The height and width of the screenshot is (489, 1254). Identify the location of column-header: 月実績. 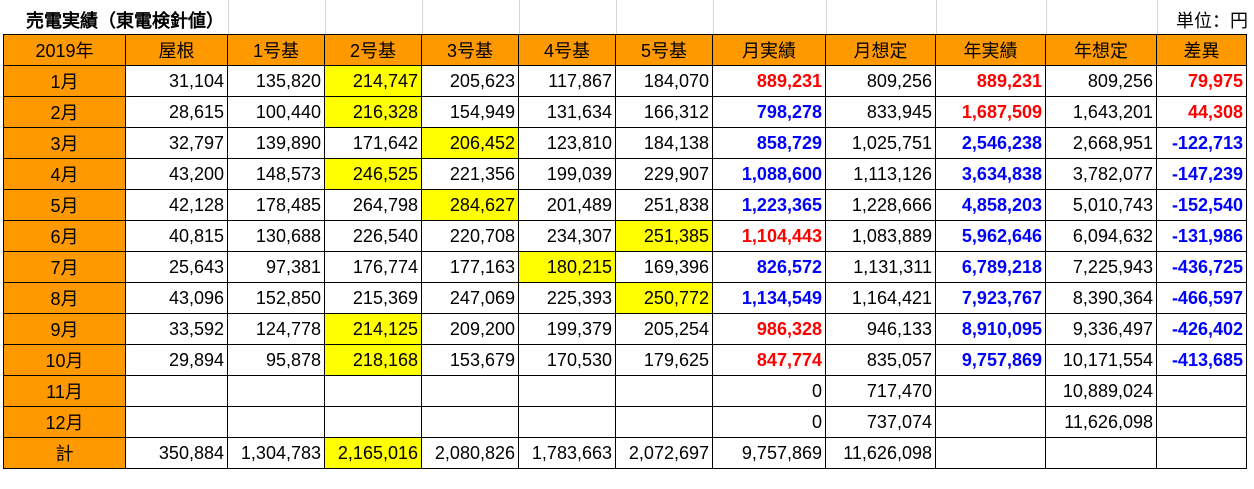
(769, 50).